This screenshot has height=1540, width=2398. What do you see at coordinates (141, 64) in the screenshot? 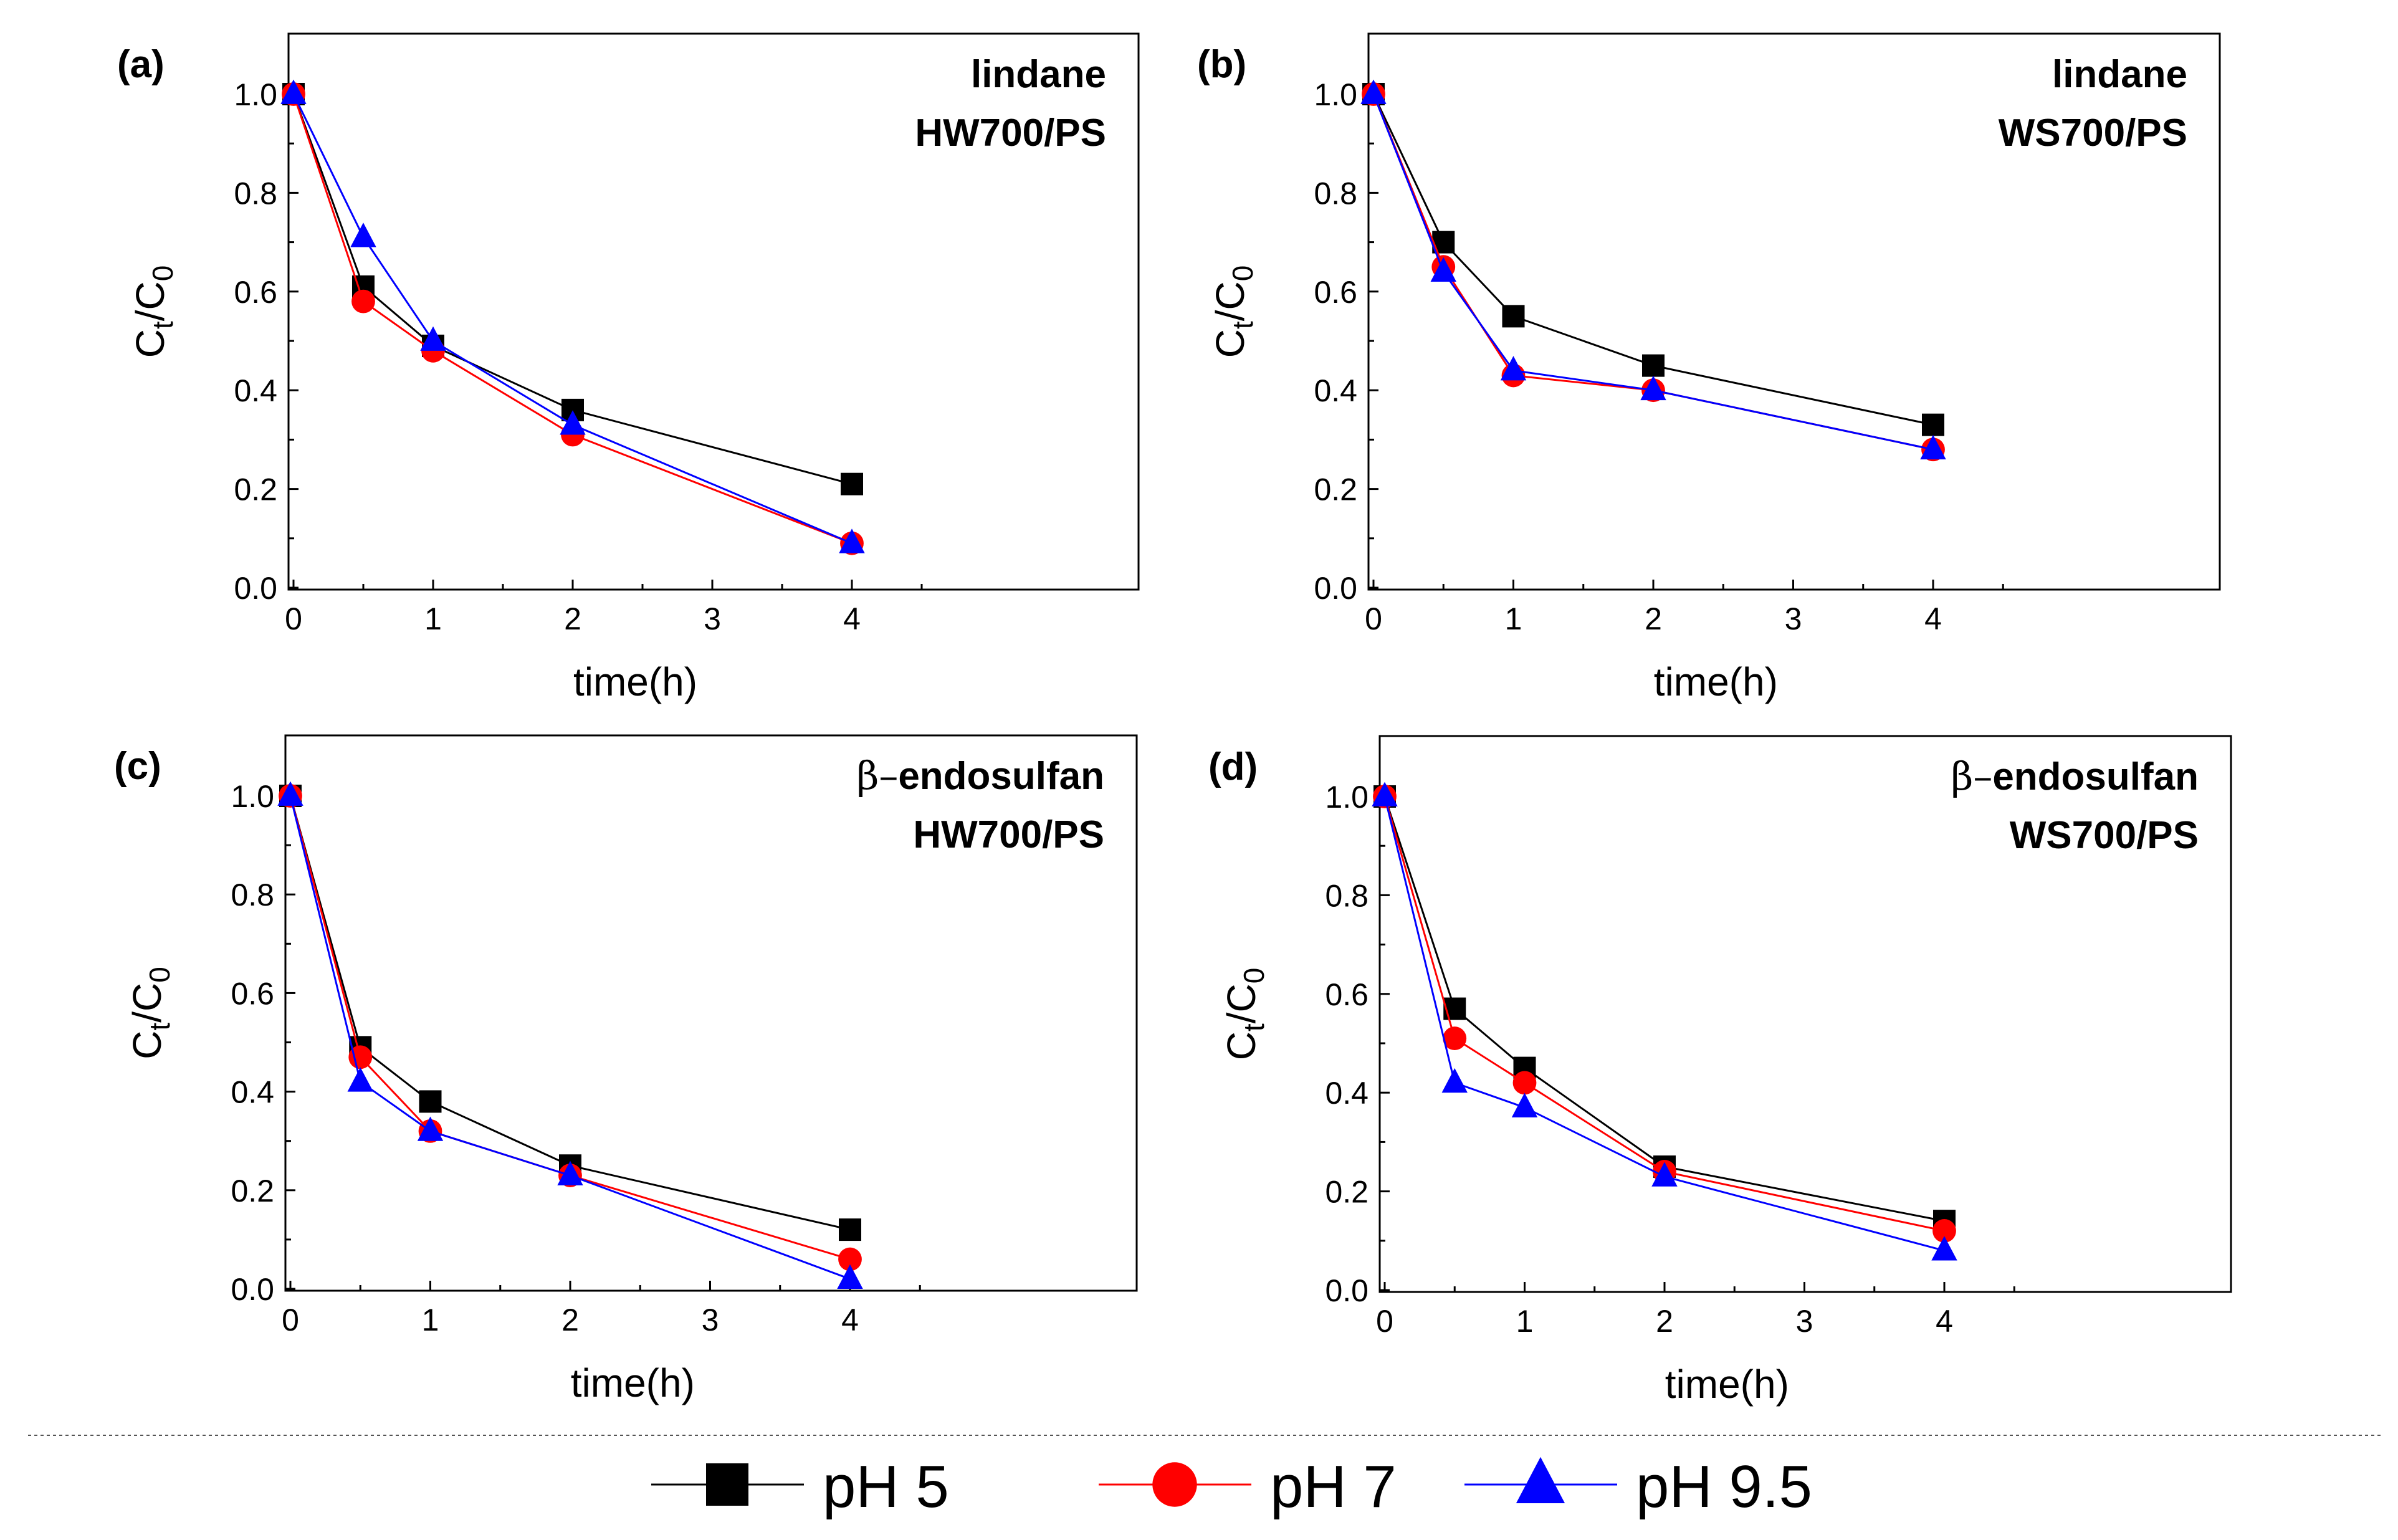
I see `panel-tag: (a)` at bounding box center [141, 64].